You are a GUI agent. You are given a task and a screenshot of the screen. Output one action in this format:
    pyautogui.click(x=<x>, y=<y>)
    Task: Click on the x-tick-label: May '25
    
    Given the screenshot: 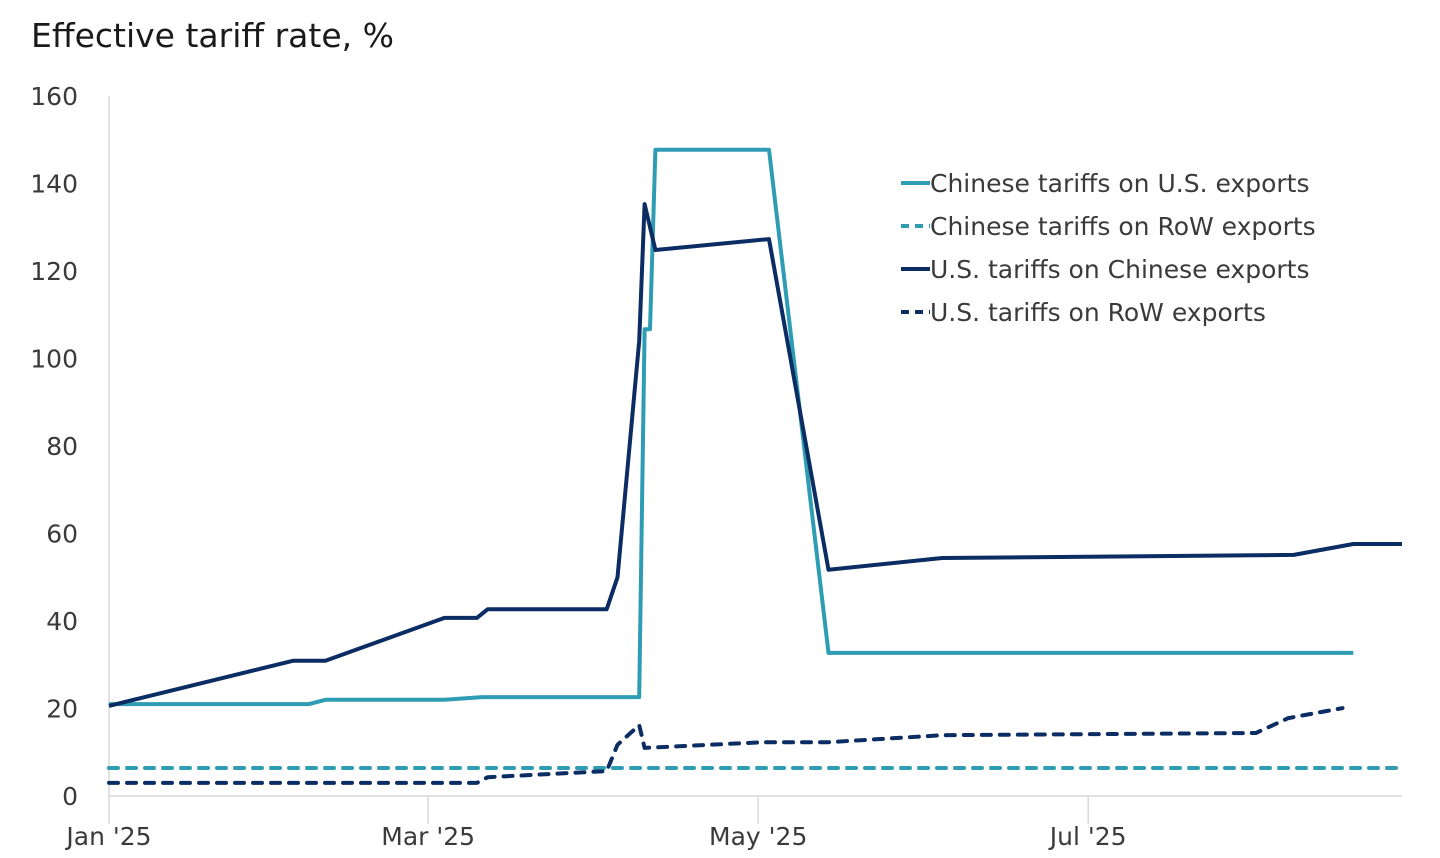 What is the action you would take?
    pyautogui.click(x=758, y=836)
    